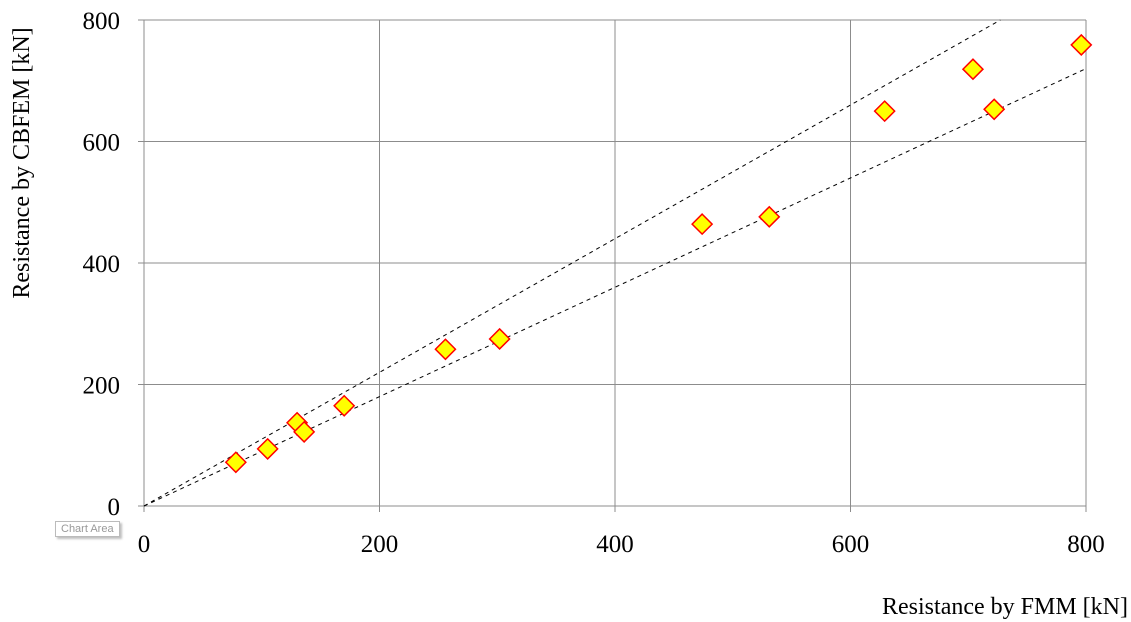 The width and height of the screenshot is (1131, 622). Describe the element at coordinates (1086, 544) in the screenshot. I see `x-tick-label: 800` at that location.